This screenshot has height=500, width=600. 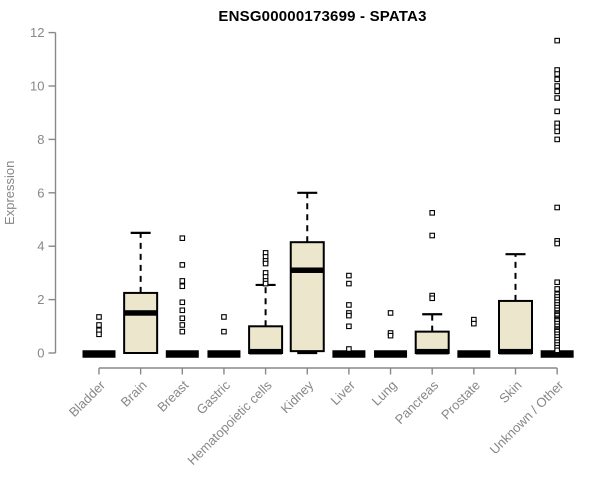 I want to click on box-kidney, so click(x=307, y=273).